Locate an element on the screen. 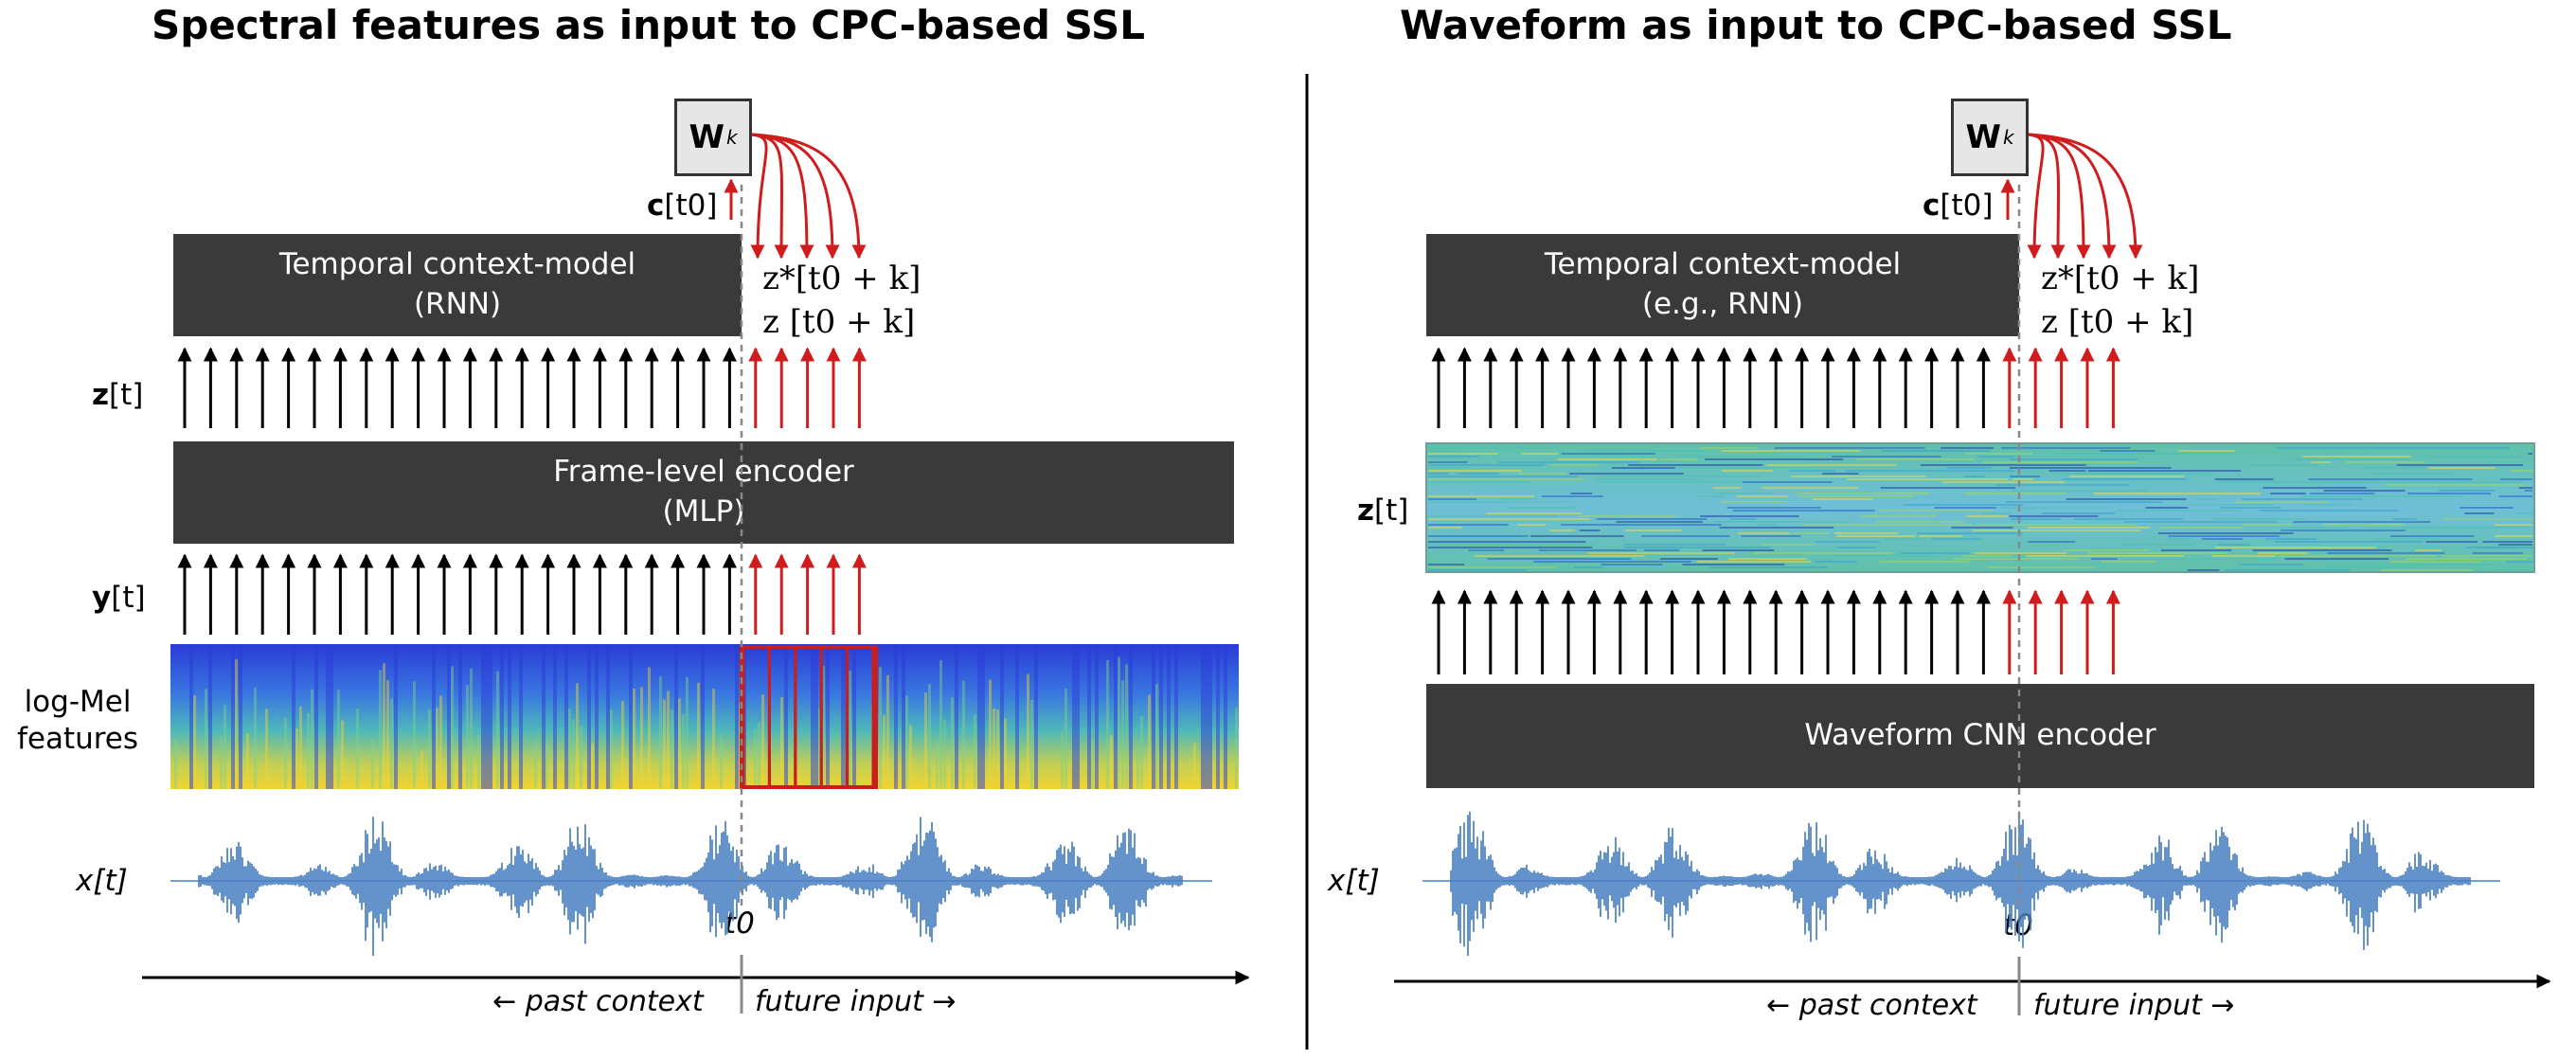  right-prediction-arrow is located at coordinates (2085, 196).